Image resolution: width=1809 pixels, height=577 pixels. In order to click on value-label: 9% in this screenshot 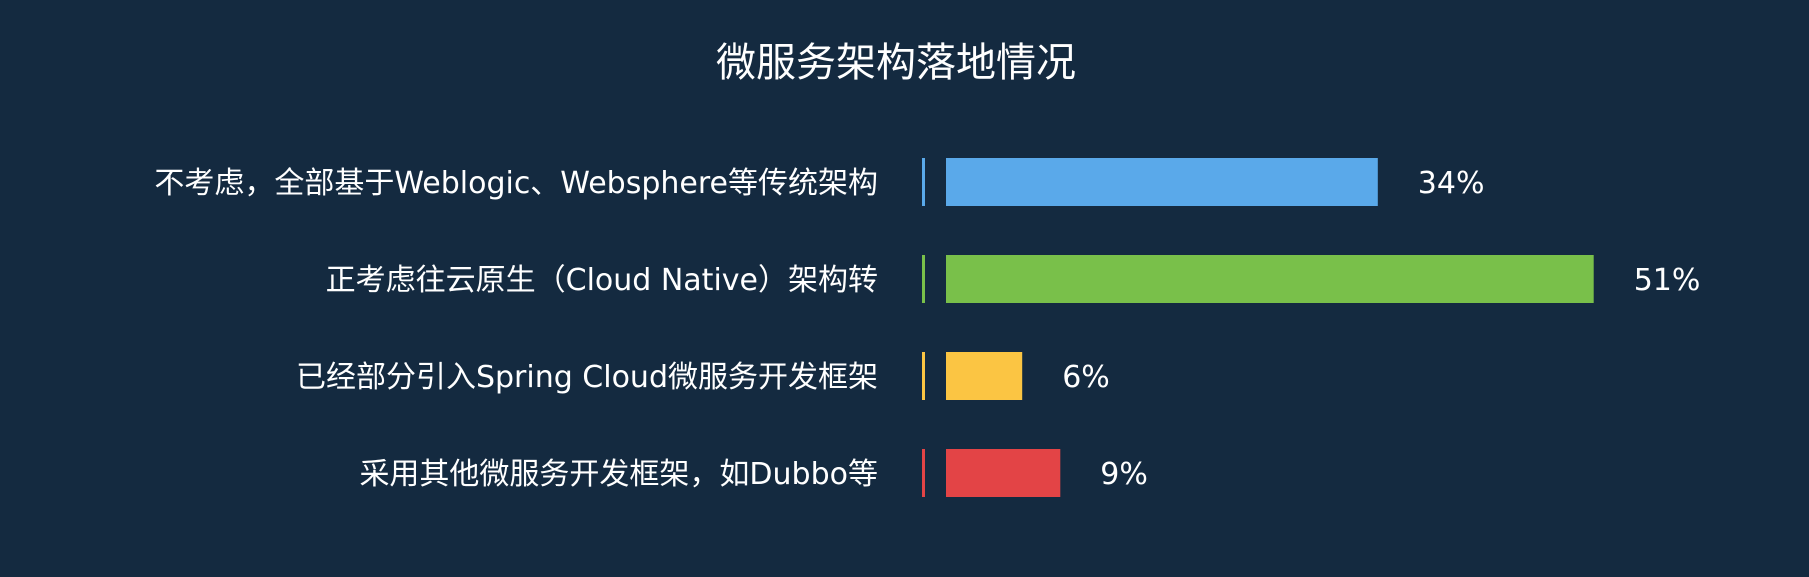, I will do `click(1124, 474)`.